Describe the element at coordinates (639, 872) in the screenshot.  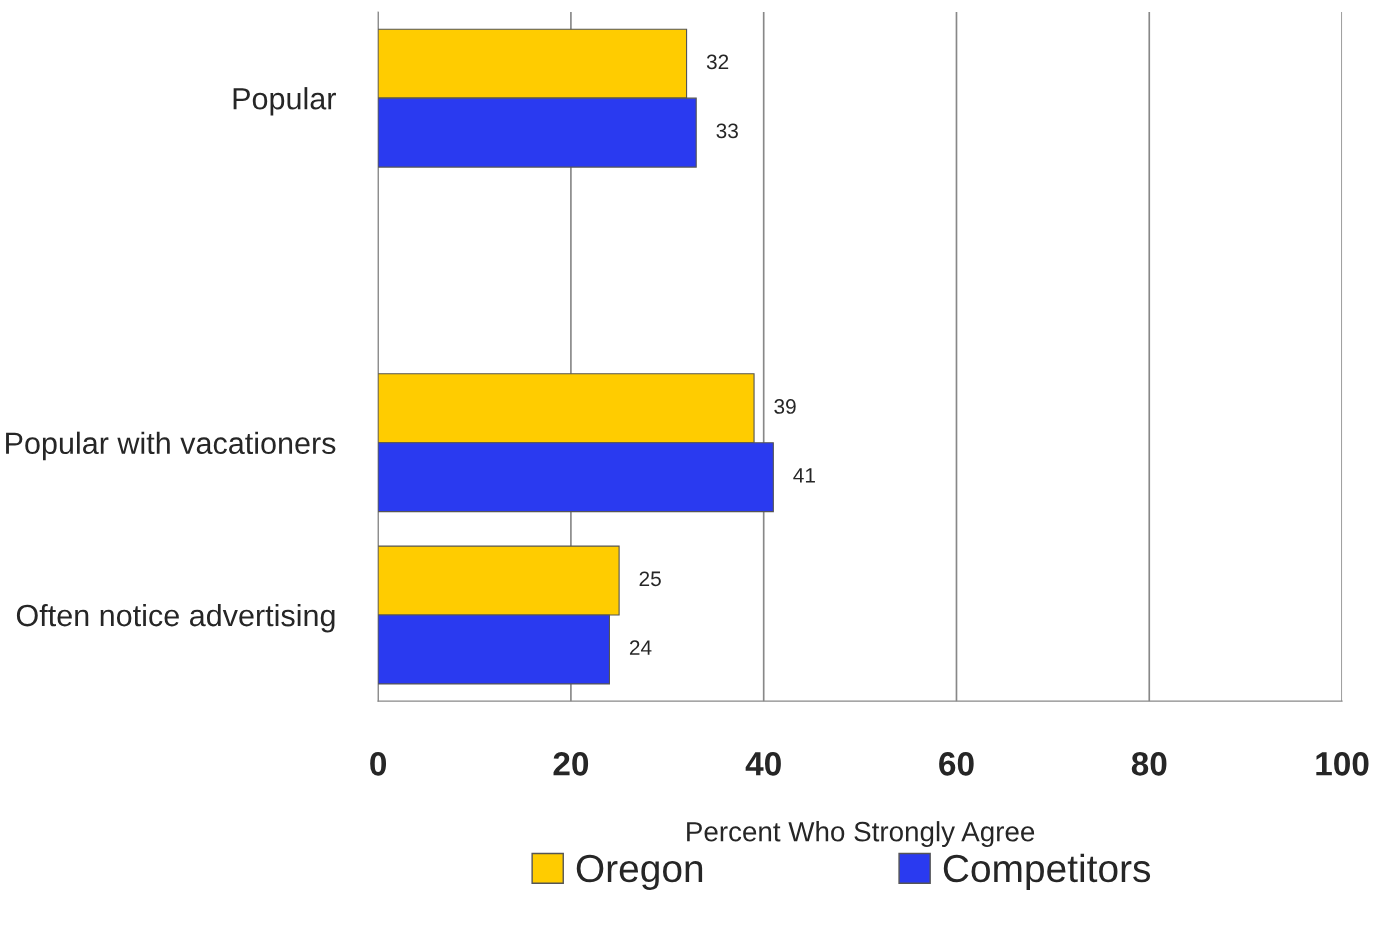
I see `legend-label: Oregon` at that location.